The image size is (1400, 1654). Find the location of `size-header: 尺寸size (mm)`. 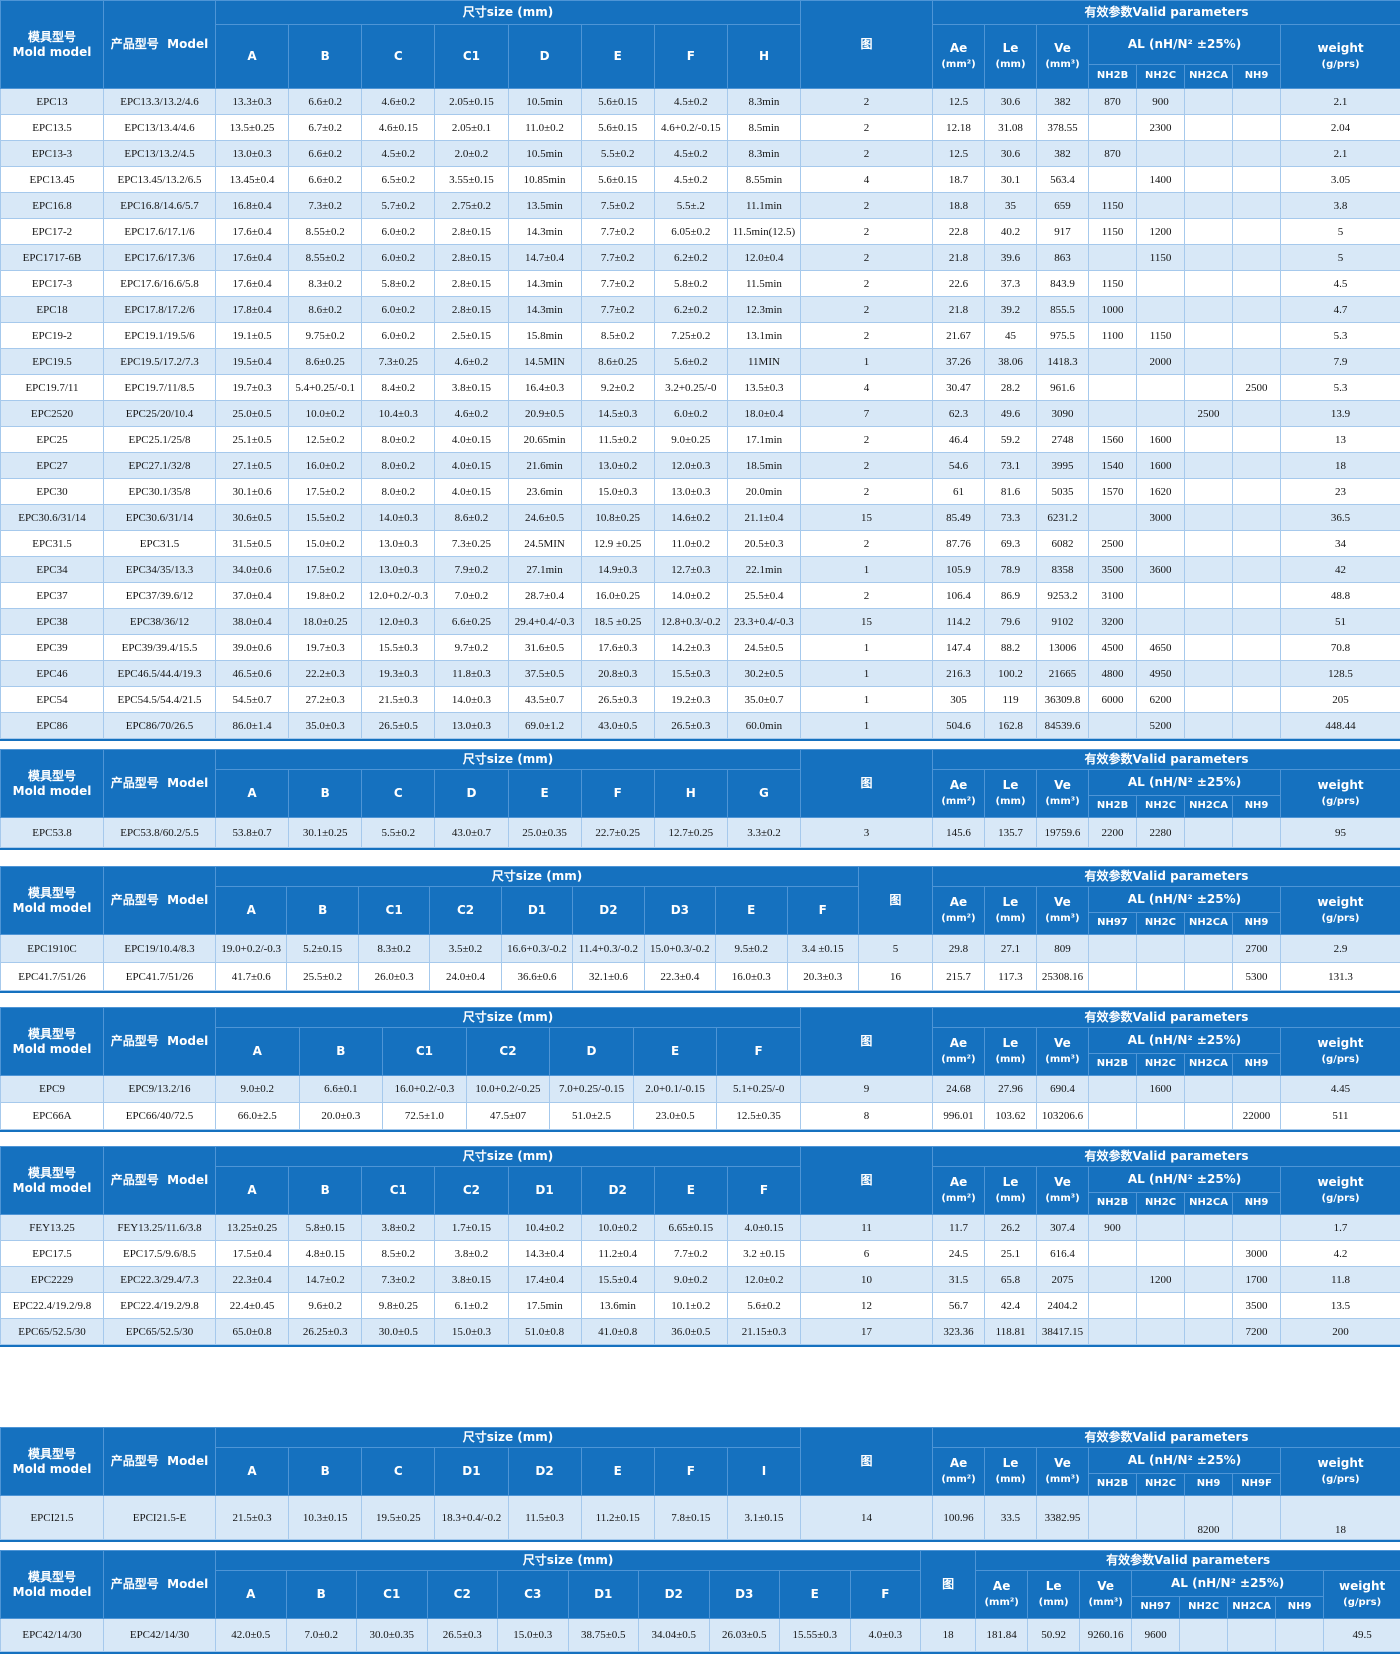

size-header: 尺寸size (mm) is located at coordinates (508, 1018).